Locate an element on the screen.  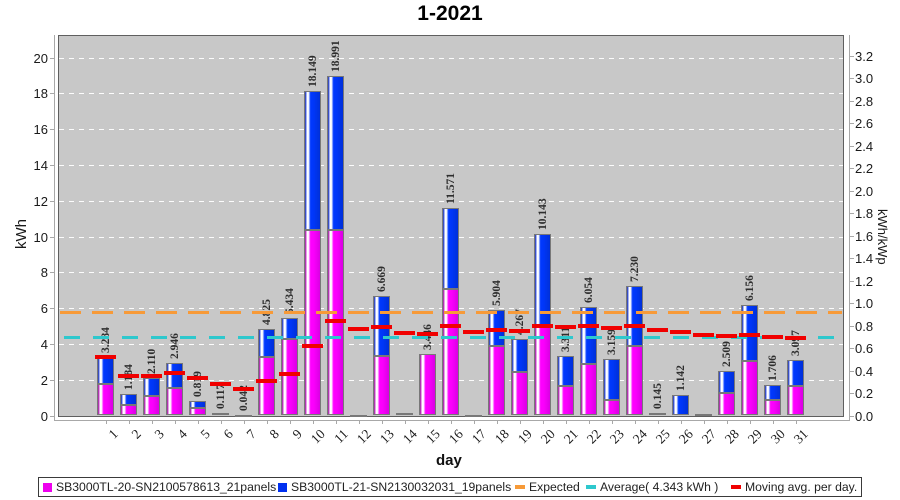
bar-value-label: 3.159 is located at coordinates (611, 342).